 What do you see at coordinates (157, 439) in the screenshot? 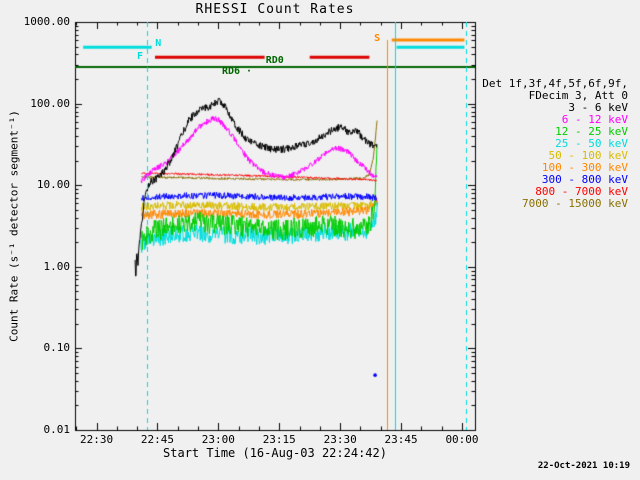
I see `x-tick-label: 22:45` at bounding box center [157, 439].